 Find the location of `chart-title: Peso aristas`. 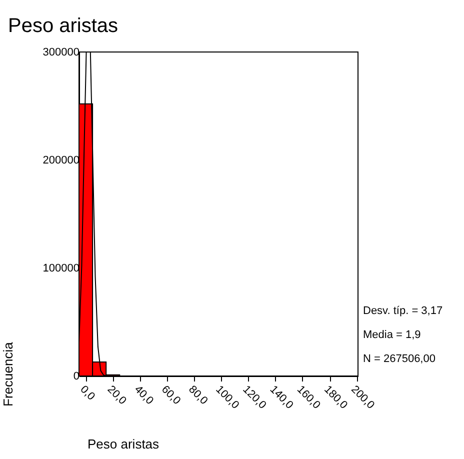

chart-title: Peso aristas is located at coordinates (63, 26).